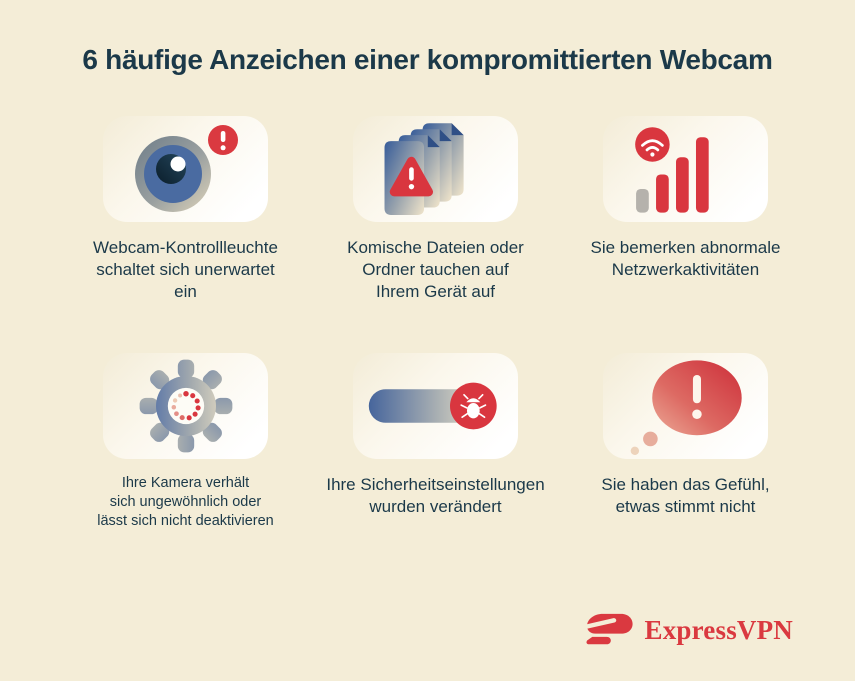 The width and height of the screenshot is (855, 681). What do you see at coordinates (685, 496) in the screenshot?
I see `card-caption: Sie haben das Gefühl, etwas stimmt nicht` at bounding box center [685, 496].